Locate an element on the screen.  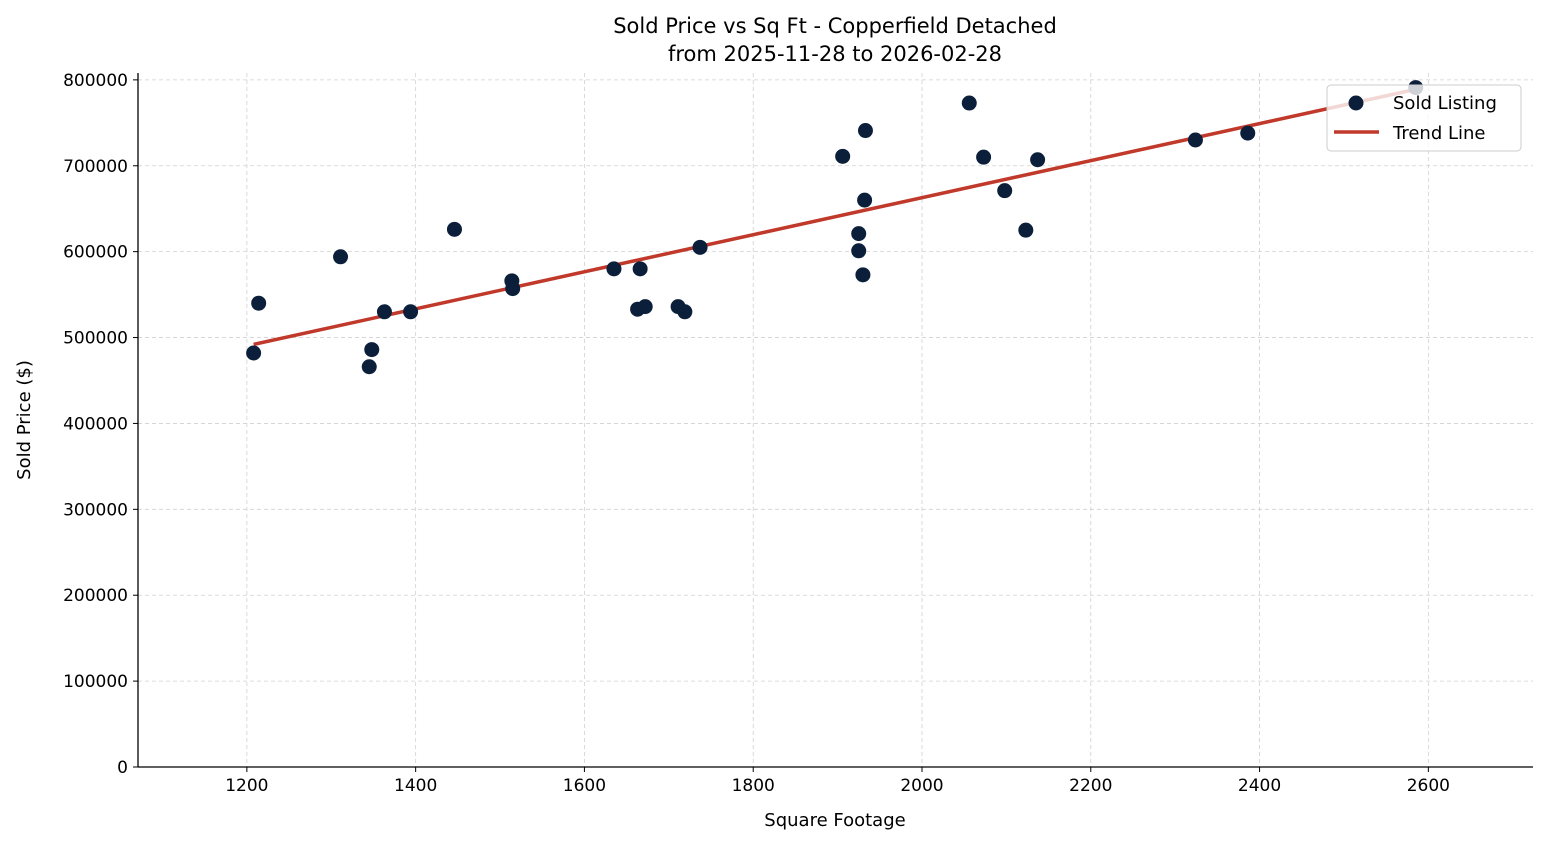
x-tick-label: 1600 is located at coordinates (584, 786).